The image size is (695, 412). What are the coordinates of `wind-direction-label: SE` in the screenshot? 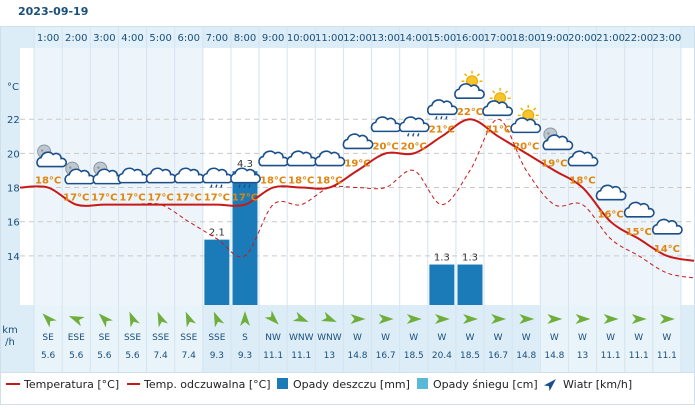 It's located at (48, 338).